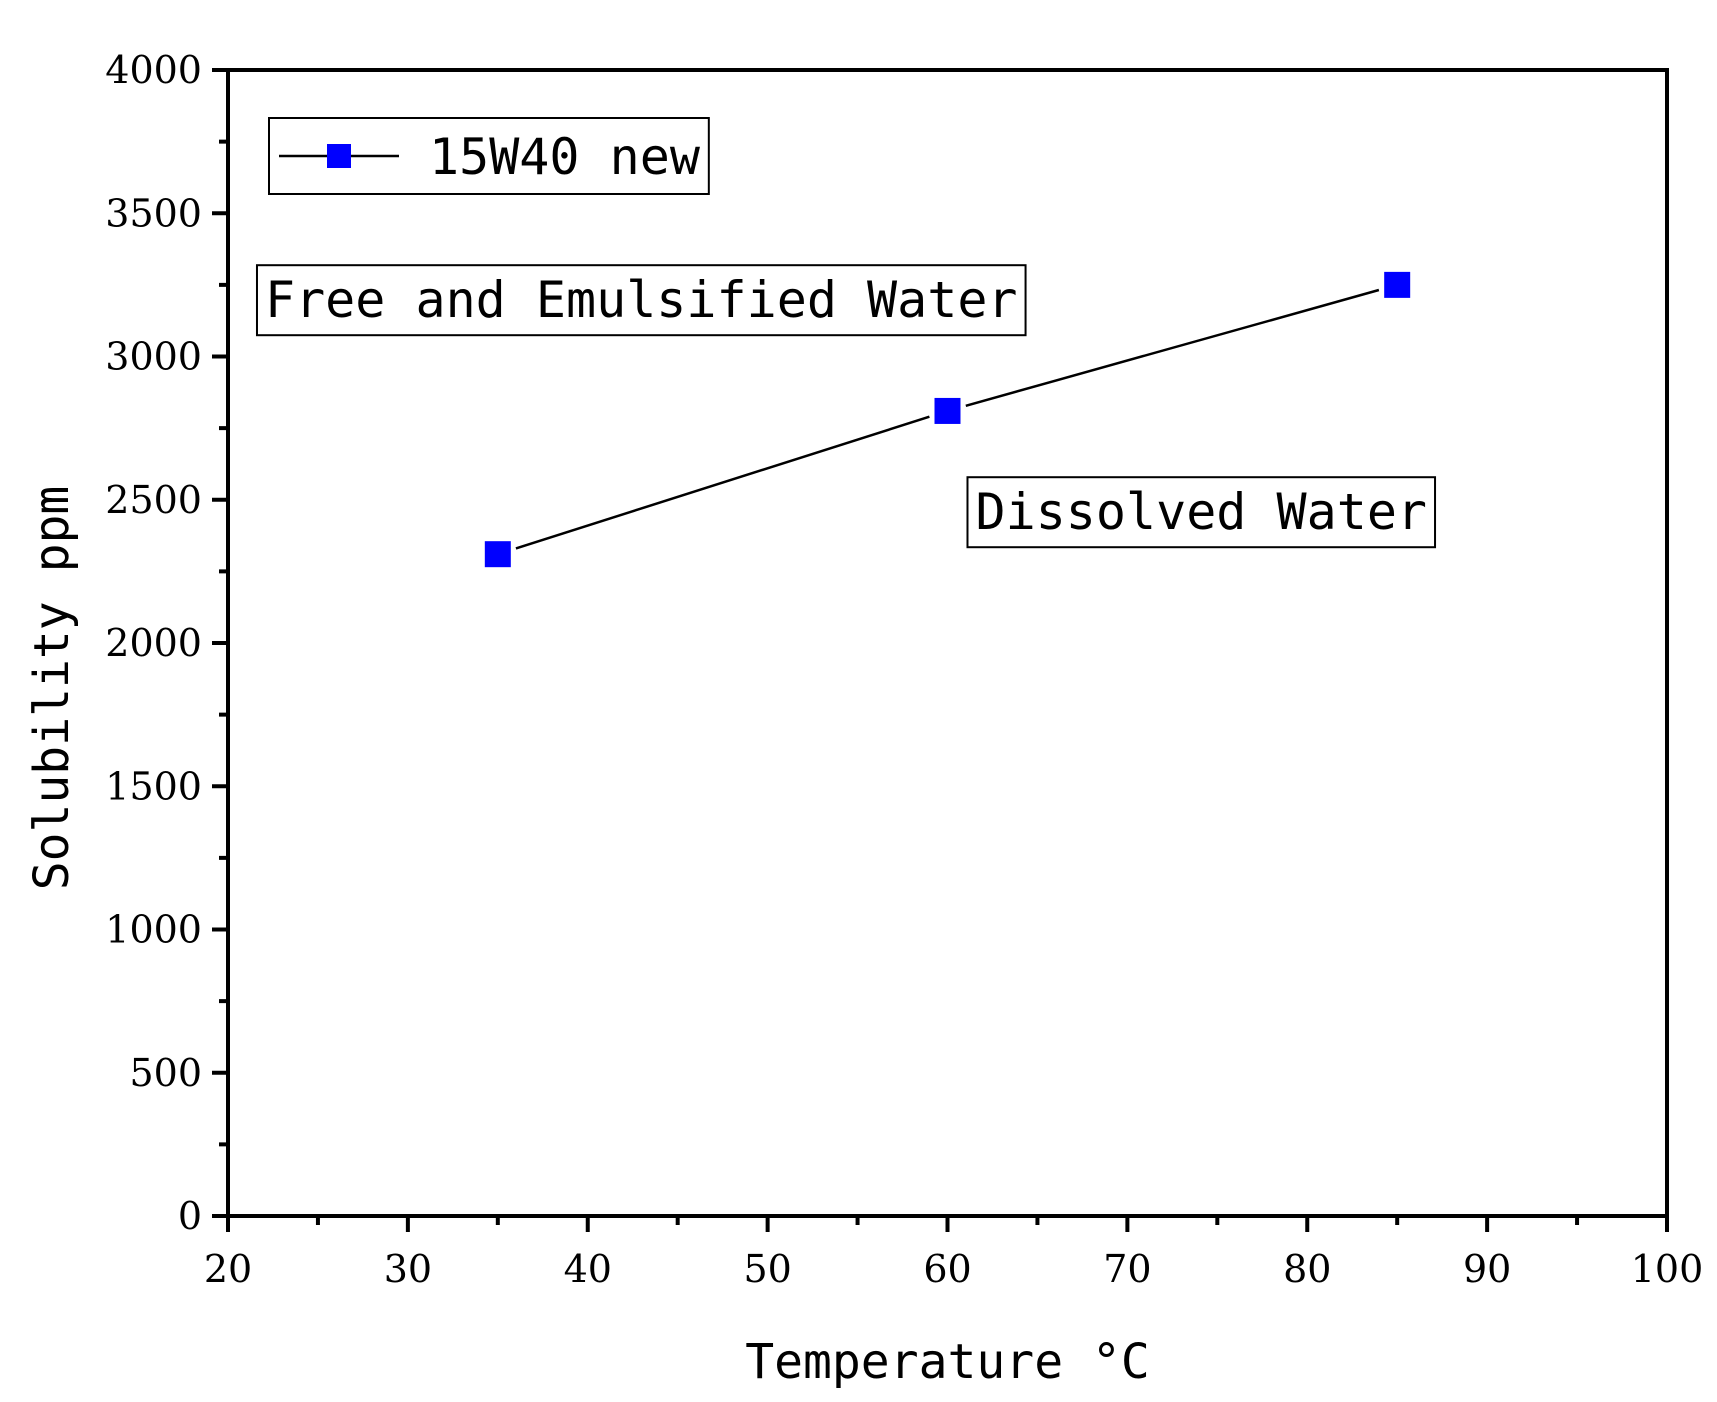 This screenshot has height=1402, width=1717. I want to click on series-layer, so click(947, 419).